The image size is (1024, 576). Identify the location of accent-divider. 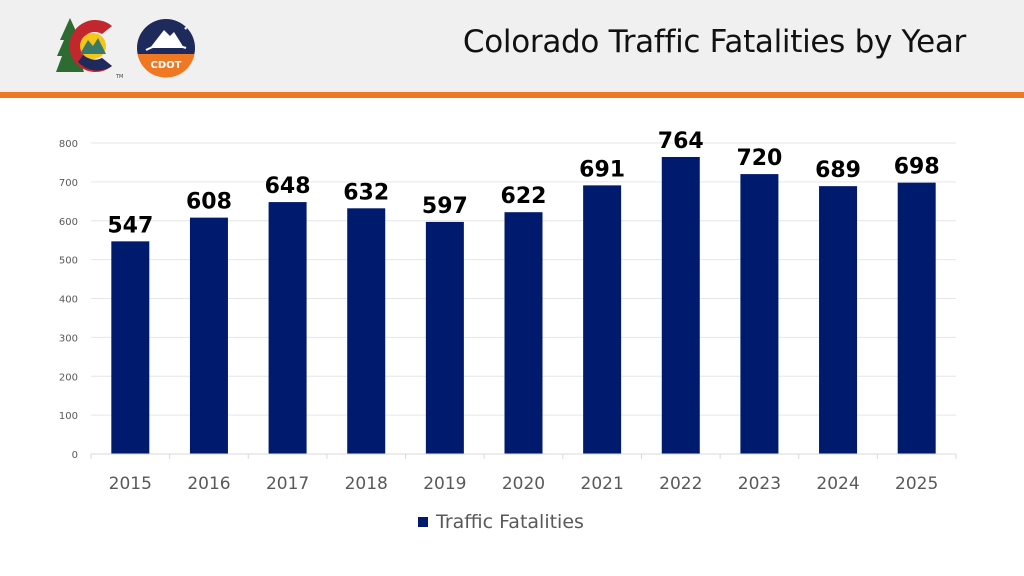
(512, 95).